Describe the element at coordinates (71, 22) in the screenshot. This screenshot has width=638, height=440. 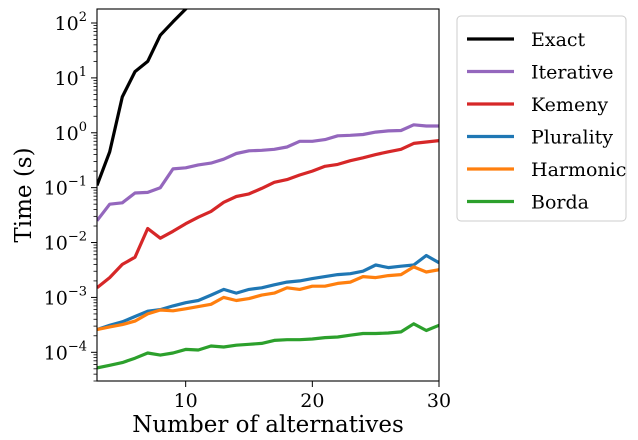
I see `y-tick-label: 10²` at that location.